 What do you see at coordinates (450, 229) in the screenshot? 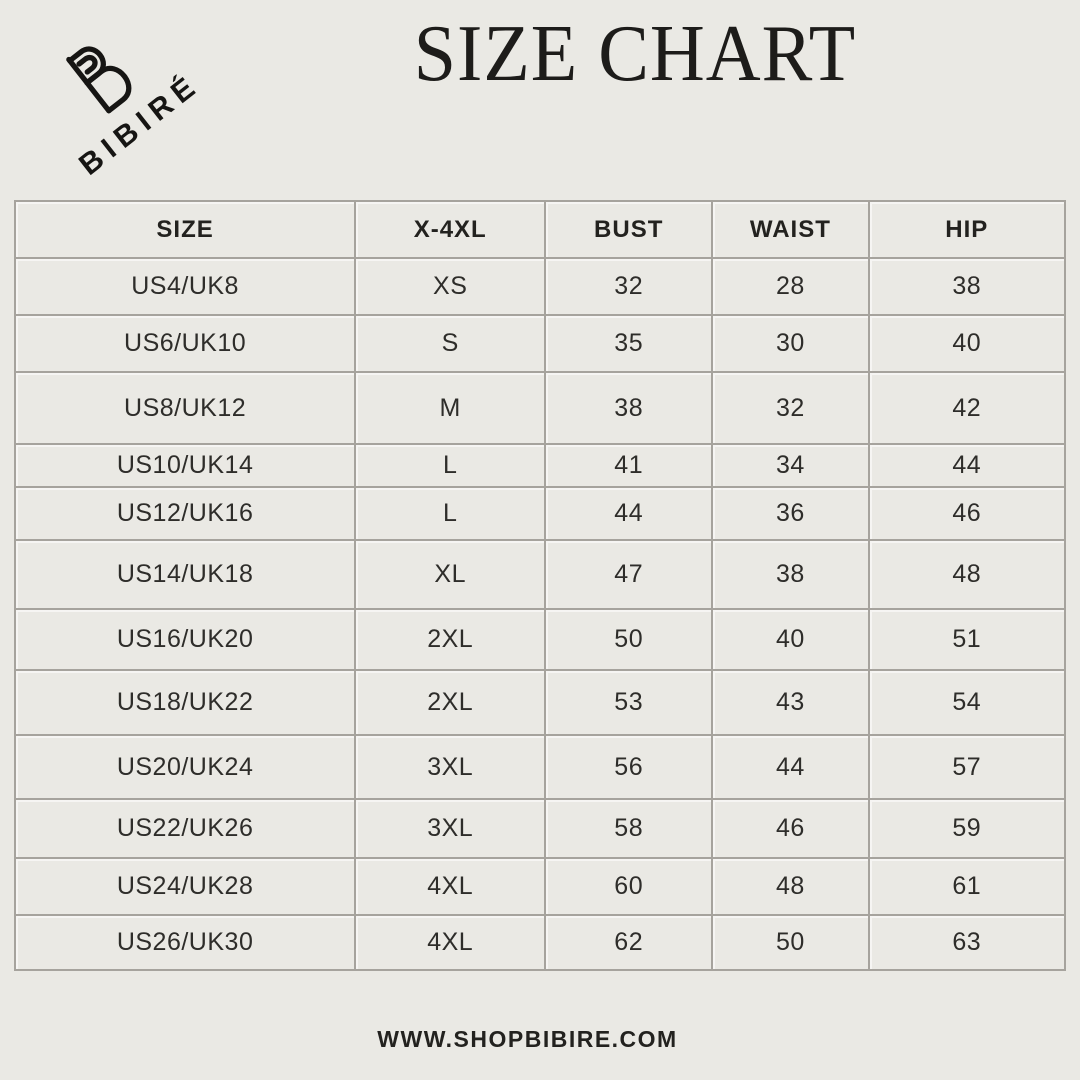
I see `column-header-x4xl: X-4XL` at bounding box center [450, 229].